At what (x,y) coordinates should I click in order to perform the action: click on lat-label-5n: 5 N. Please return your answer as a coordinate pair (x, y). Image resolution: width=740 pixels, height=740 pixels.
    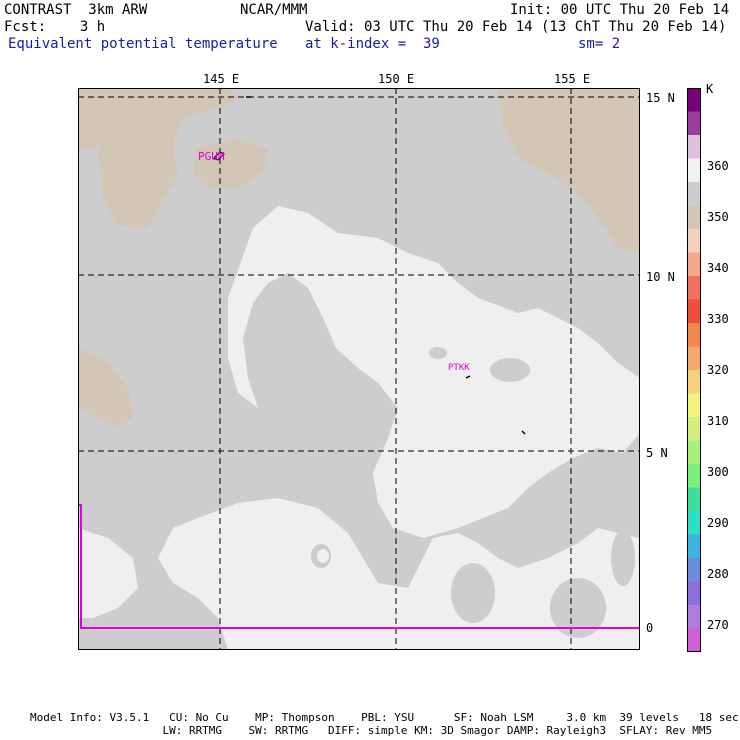
    Looking at the image, I should click on (657, 453).